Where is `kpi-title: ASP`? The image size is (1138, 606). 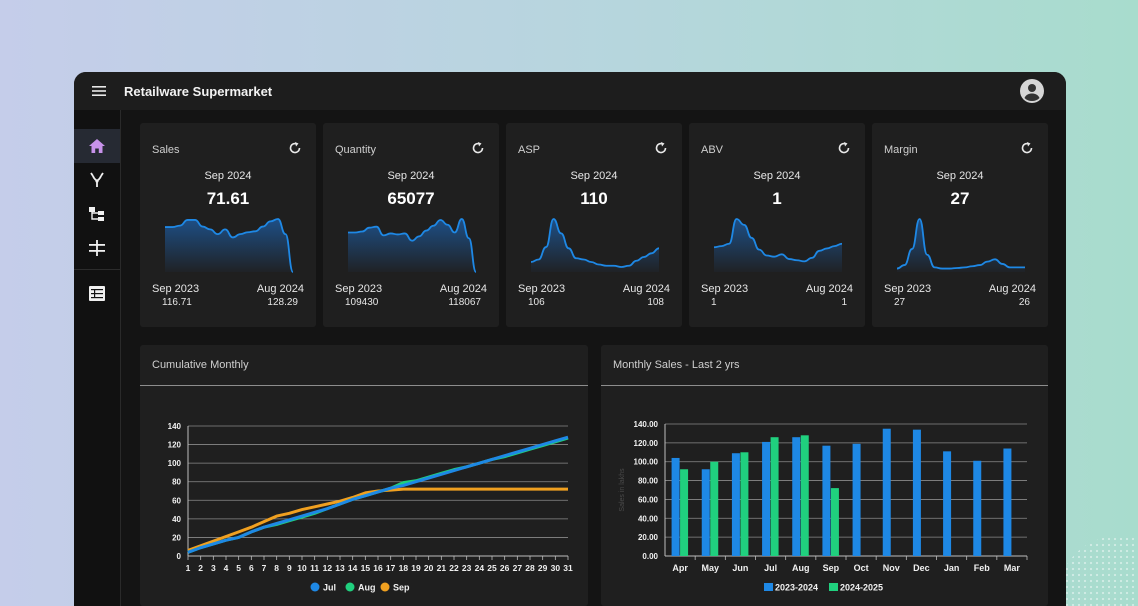 kpi-title: ASP is located at coordinates (529, 150).